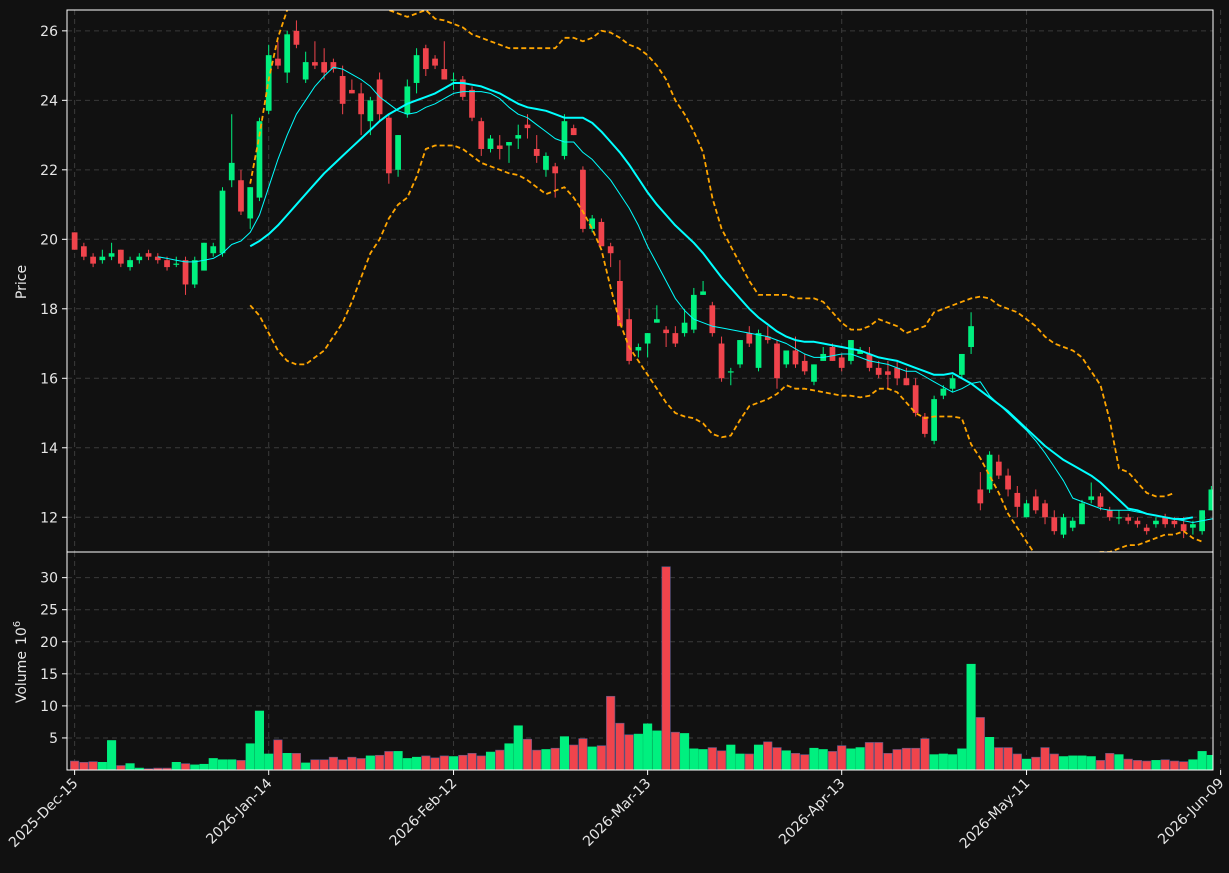 Image resolution: width=1229 pixels, height=873 pixels. What do you see at coordinates (49, 611) in the screenshot?
I see `volume-tick-label: 25` at bounding box center [49, 611].